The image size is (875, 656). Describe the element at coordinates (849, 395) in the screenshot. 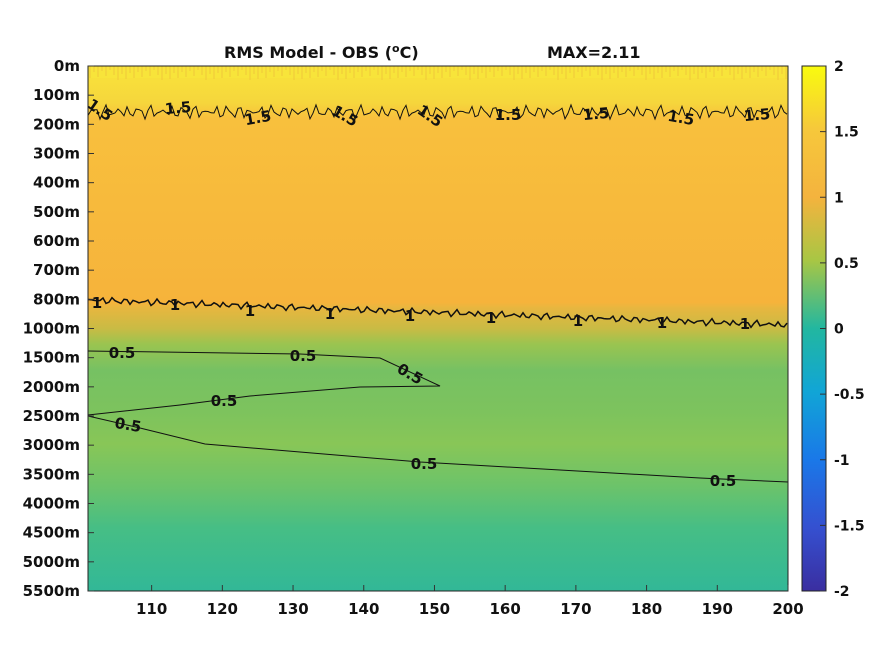

I see `colorbar-tick-label: -0.5` at that location.